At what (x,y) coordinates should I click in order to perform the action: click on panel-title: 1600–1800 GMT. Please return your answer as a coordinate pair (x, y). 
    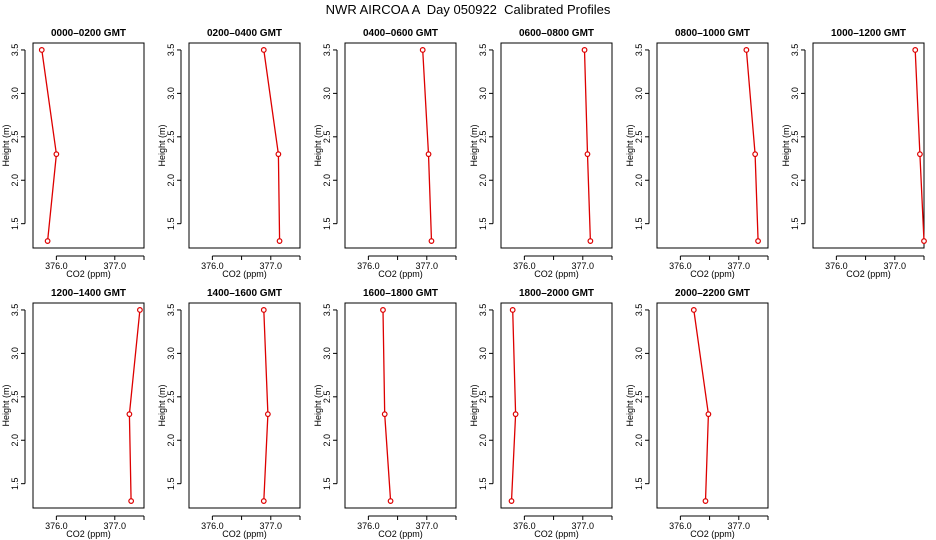
    Looking at the image, I should click on (400, 293).